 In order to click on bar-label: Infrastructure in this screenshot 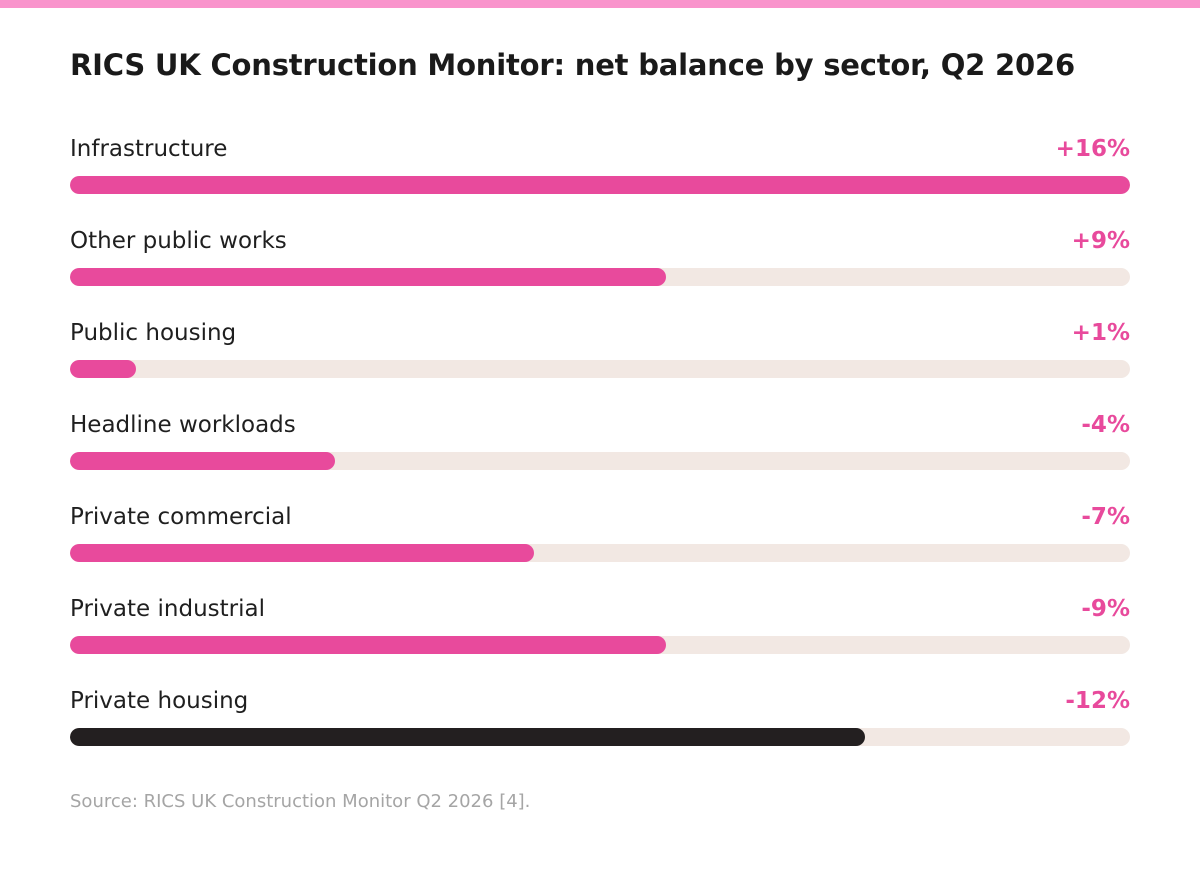, I will do `click(149, 149)`.